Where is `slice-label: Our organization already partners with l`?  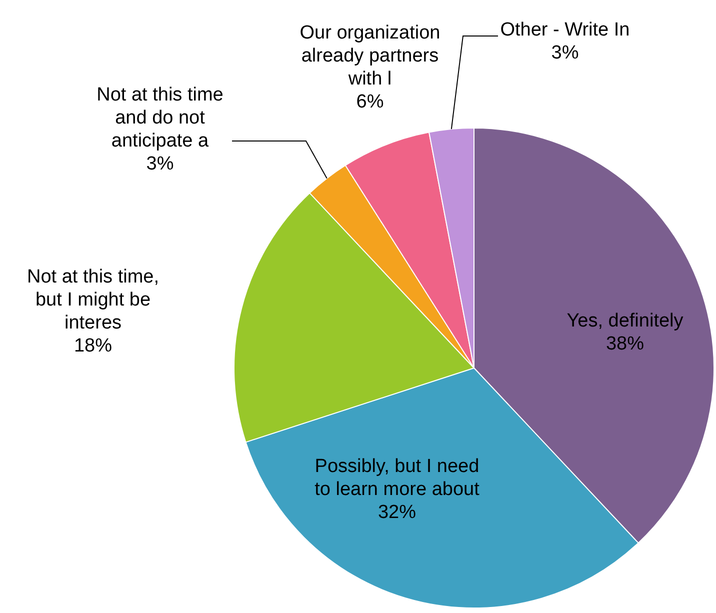 slice-label: Our organization already partners with l is located at coordinates (370, 56).